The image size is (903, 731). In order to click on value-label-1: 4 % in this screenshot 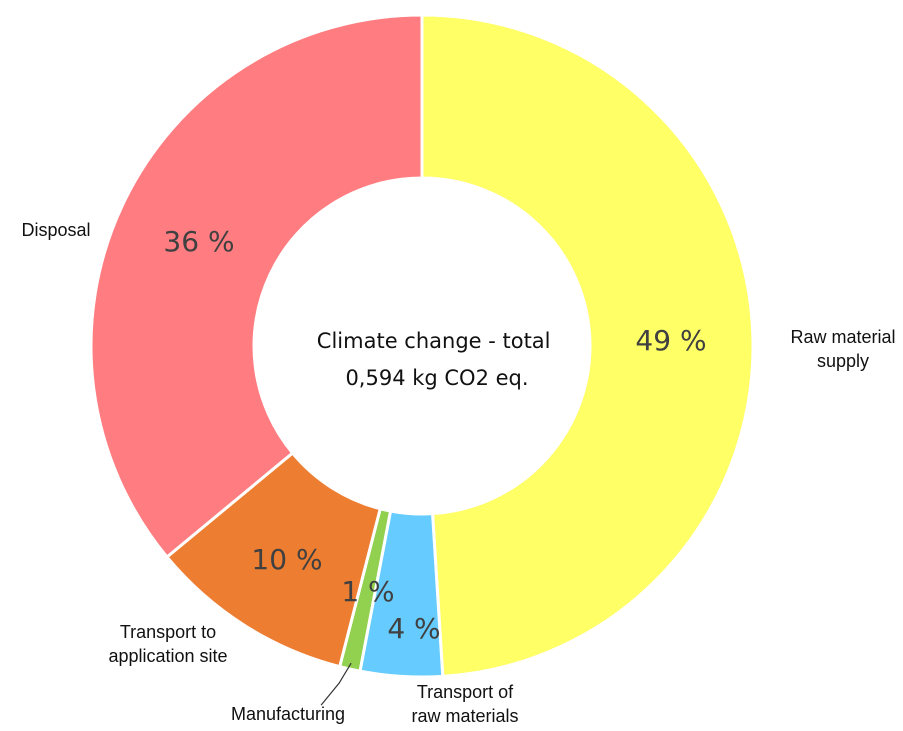, I will do `click(413, 628)`.